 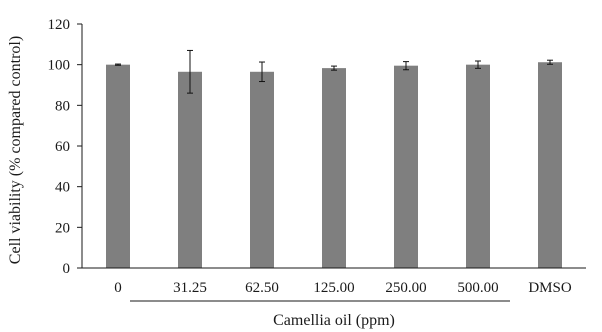 What do you see at coordinates (550, 288) in the screenshot?
I see `x-tick-label: DMSO` at bounding box center [550, 288].